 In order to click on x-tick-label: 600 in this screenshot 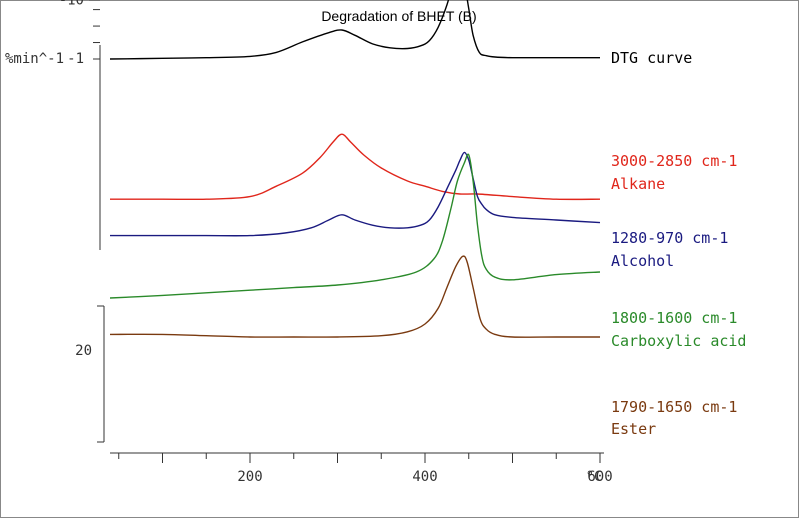, I will do `click(599, 477)`.